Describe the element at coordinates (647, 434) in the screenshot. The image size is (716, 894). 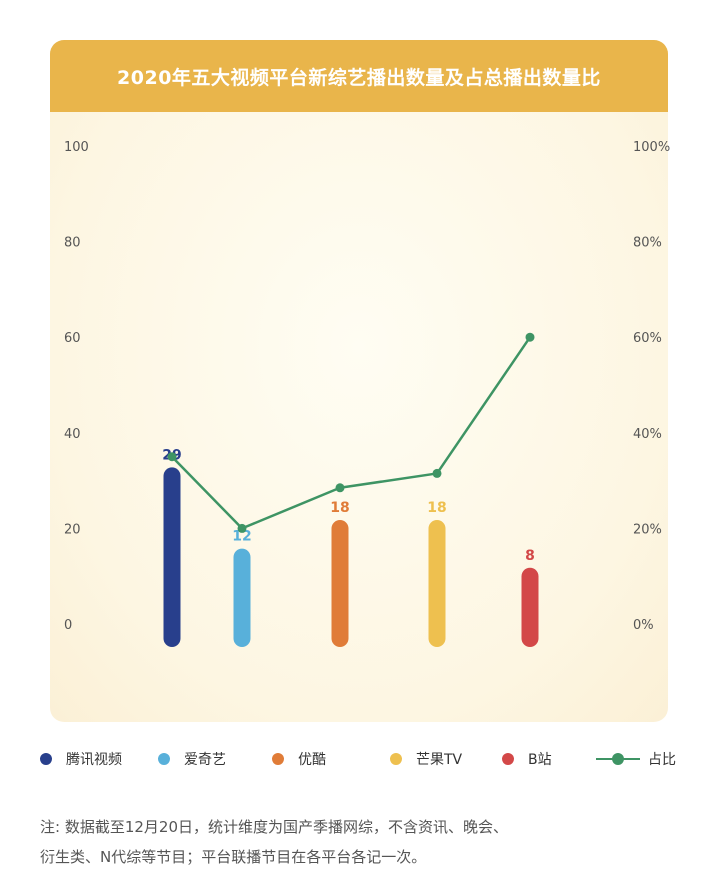
I see `y-right-tick-label: 40%` at that location.